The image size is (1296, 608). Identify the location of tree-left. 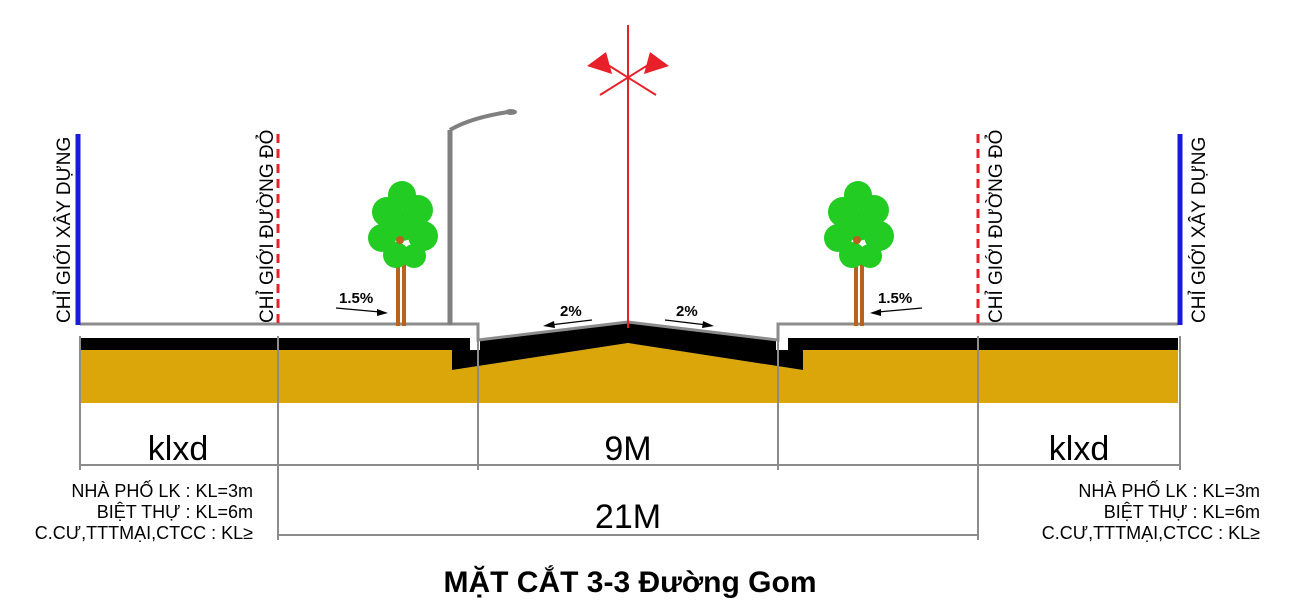
(403, 253).